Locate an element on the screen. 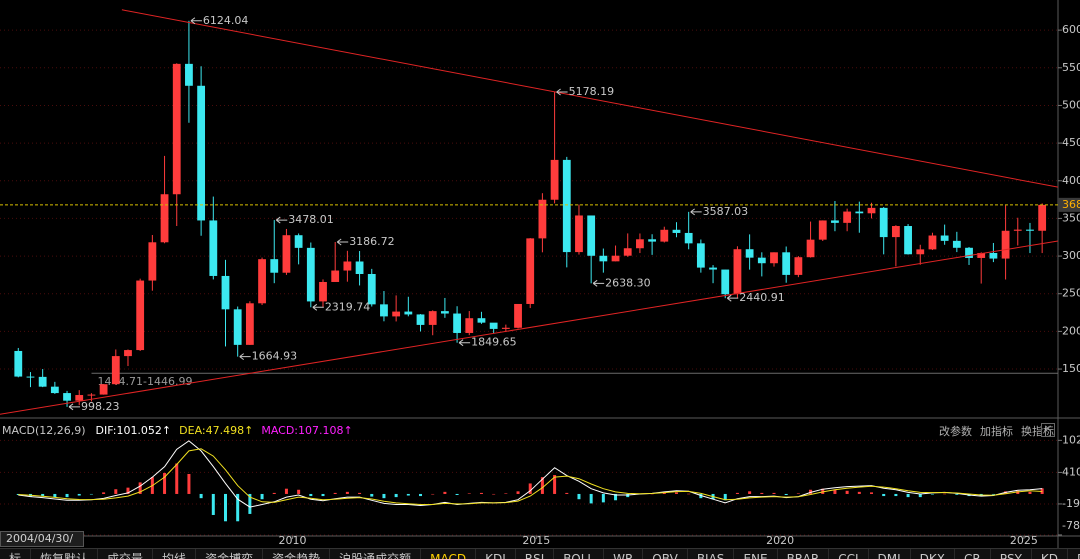  last-price-box is located at coordinates (1069, 204).